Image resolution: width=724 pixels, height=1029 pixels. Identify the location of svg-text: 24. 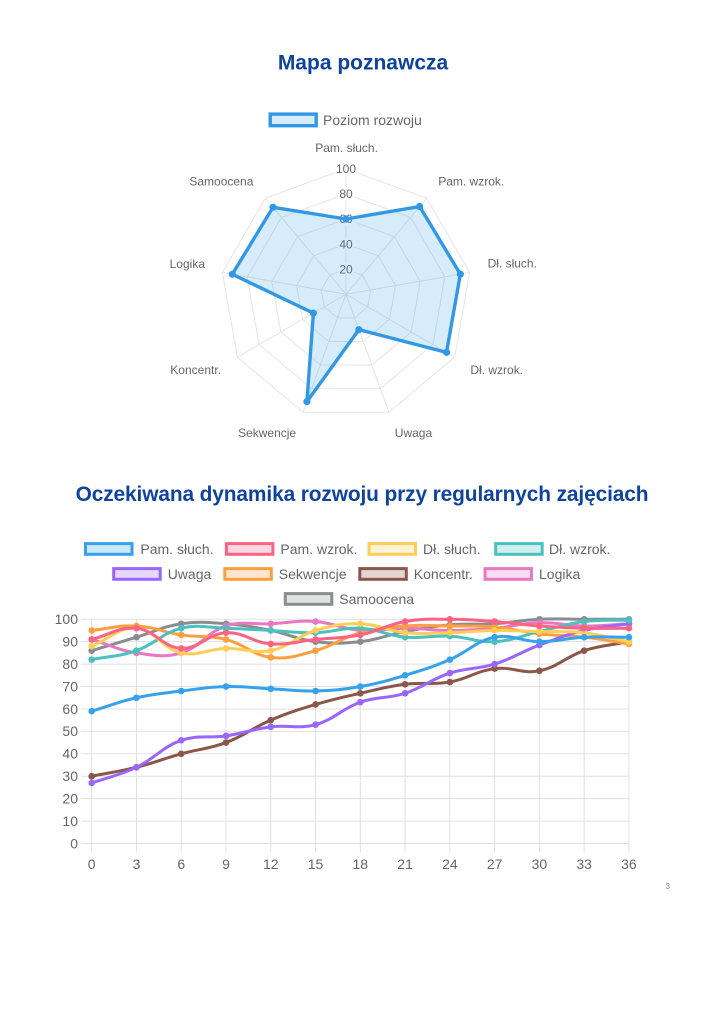
(450, 864).